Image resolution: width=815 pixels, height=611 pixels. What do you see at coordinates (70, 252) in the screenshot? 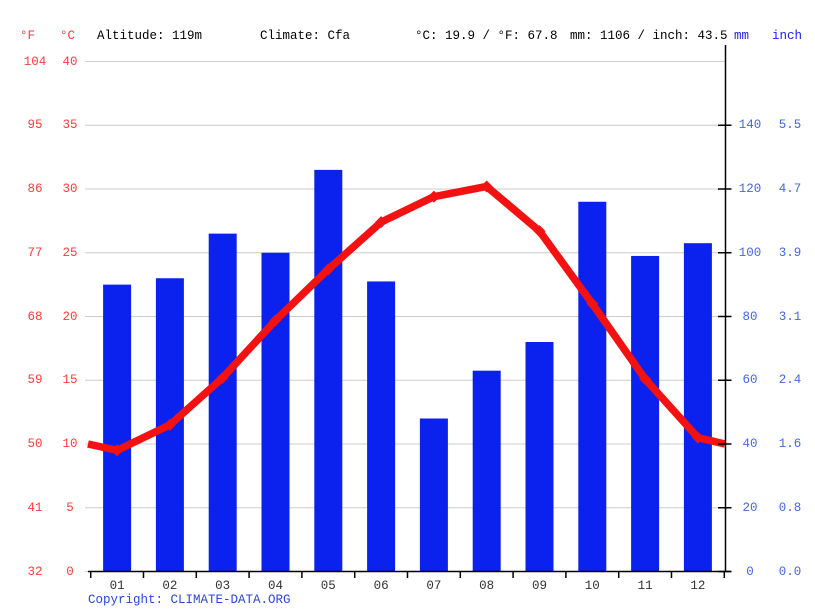
I see `left-axis-c-label-25: 25` at bounding box center [70, 252].